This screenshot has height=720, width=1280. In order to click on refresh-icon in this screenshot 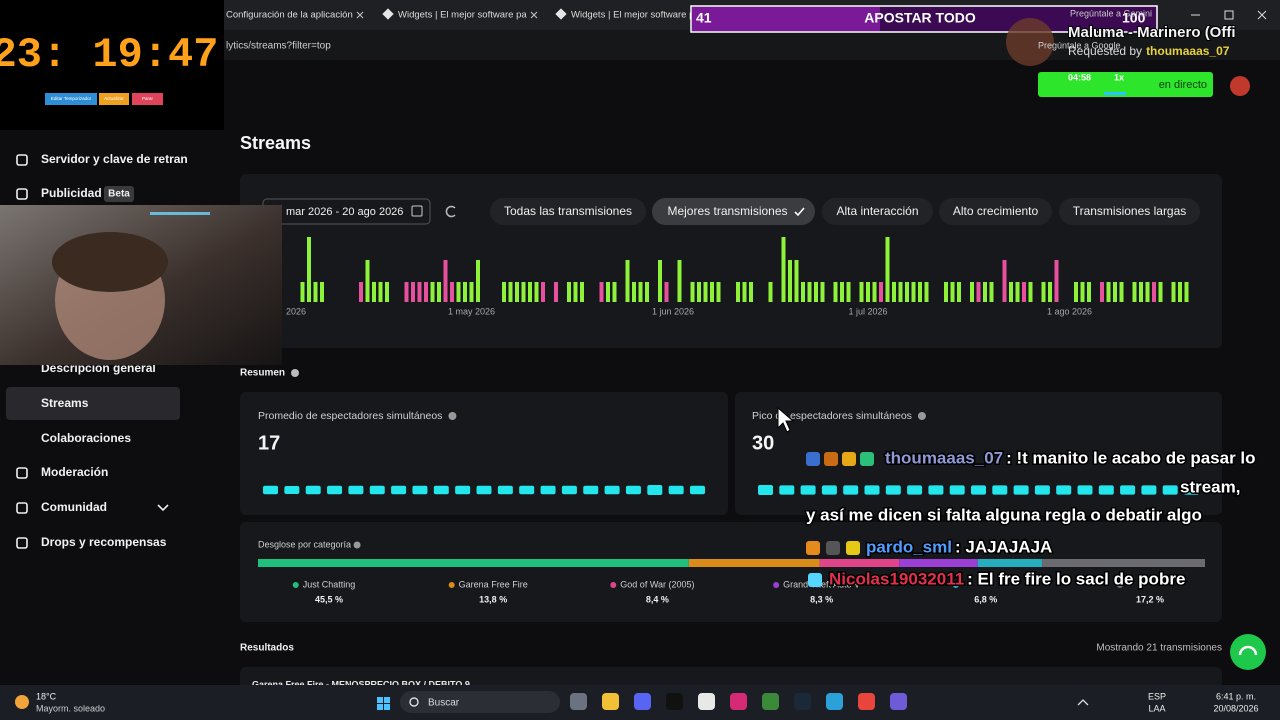, I will do `click(450, 211)`.